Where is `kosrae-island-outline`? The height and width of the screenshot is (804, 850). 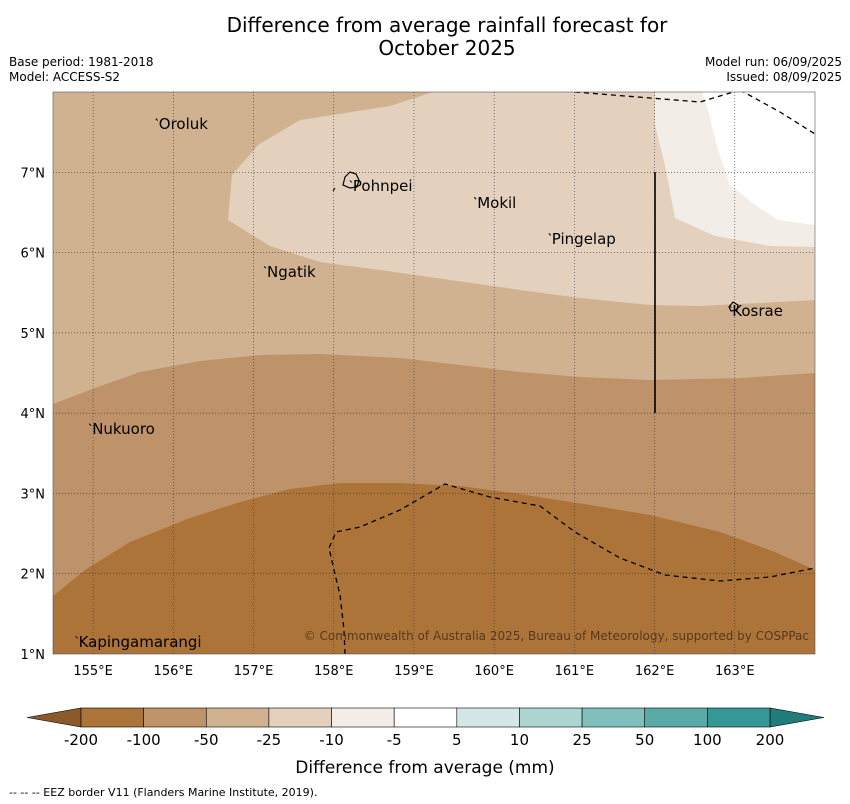
kosrae-island-outline is located at coordinates (733, 306).